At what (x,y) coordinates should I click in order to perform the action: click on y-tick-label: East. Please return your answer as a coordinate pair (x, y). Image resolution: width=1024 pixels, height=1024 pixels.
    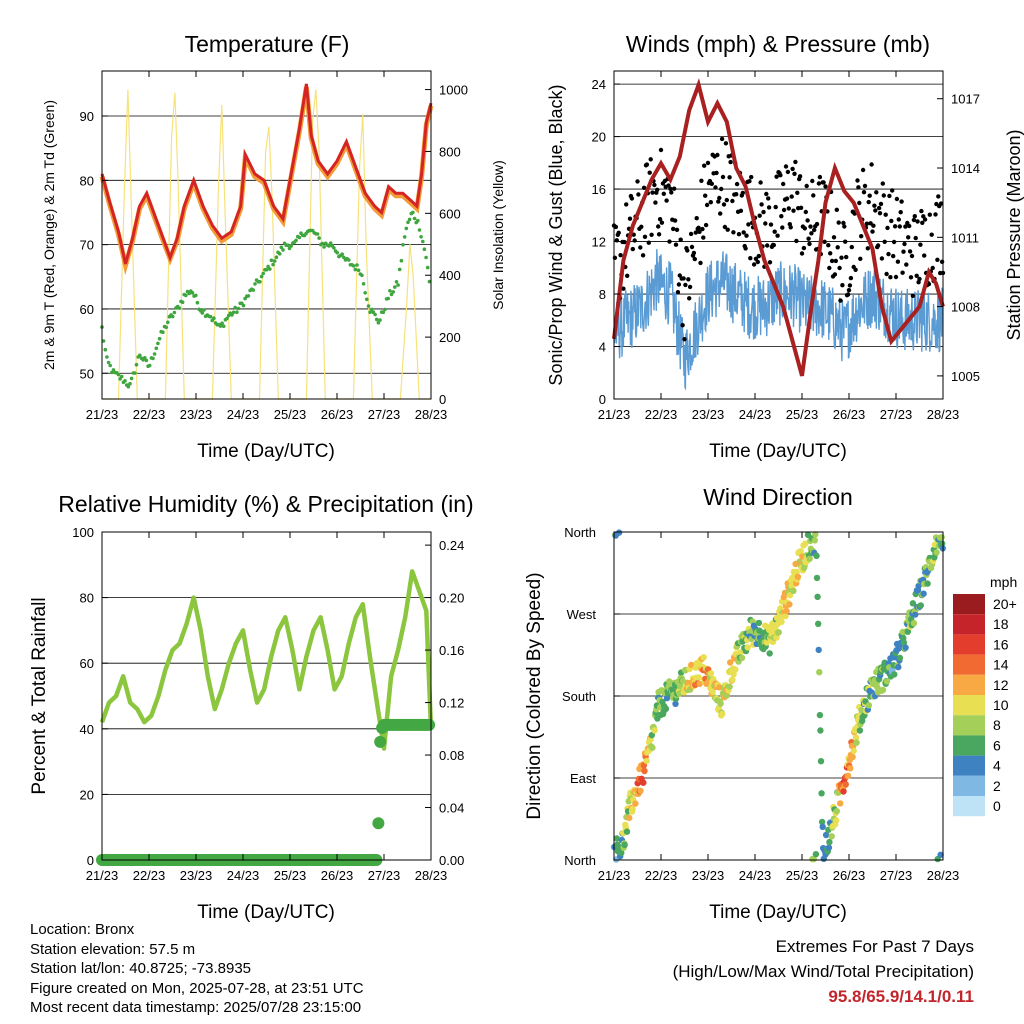
    Looking at the image, I should click on (583, 778).